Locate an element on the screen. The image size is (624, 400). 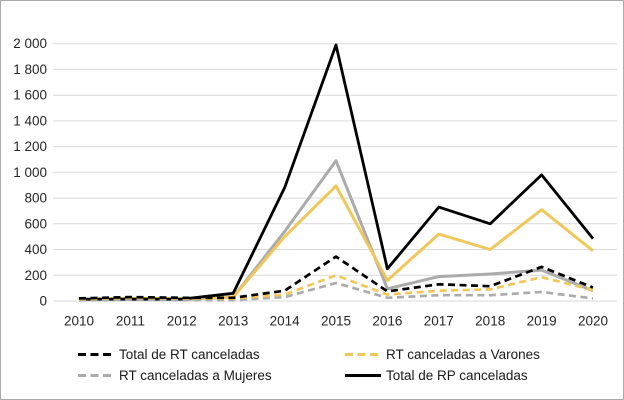
x-tick-label: 2015 is located at coordinates (336, 321).